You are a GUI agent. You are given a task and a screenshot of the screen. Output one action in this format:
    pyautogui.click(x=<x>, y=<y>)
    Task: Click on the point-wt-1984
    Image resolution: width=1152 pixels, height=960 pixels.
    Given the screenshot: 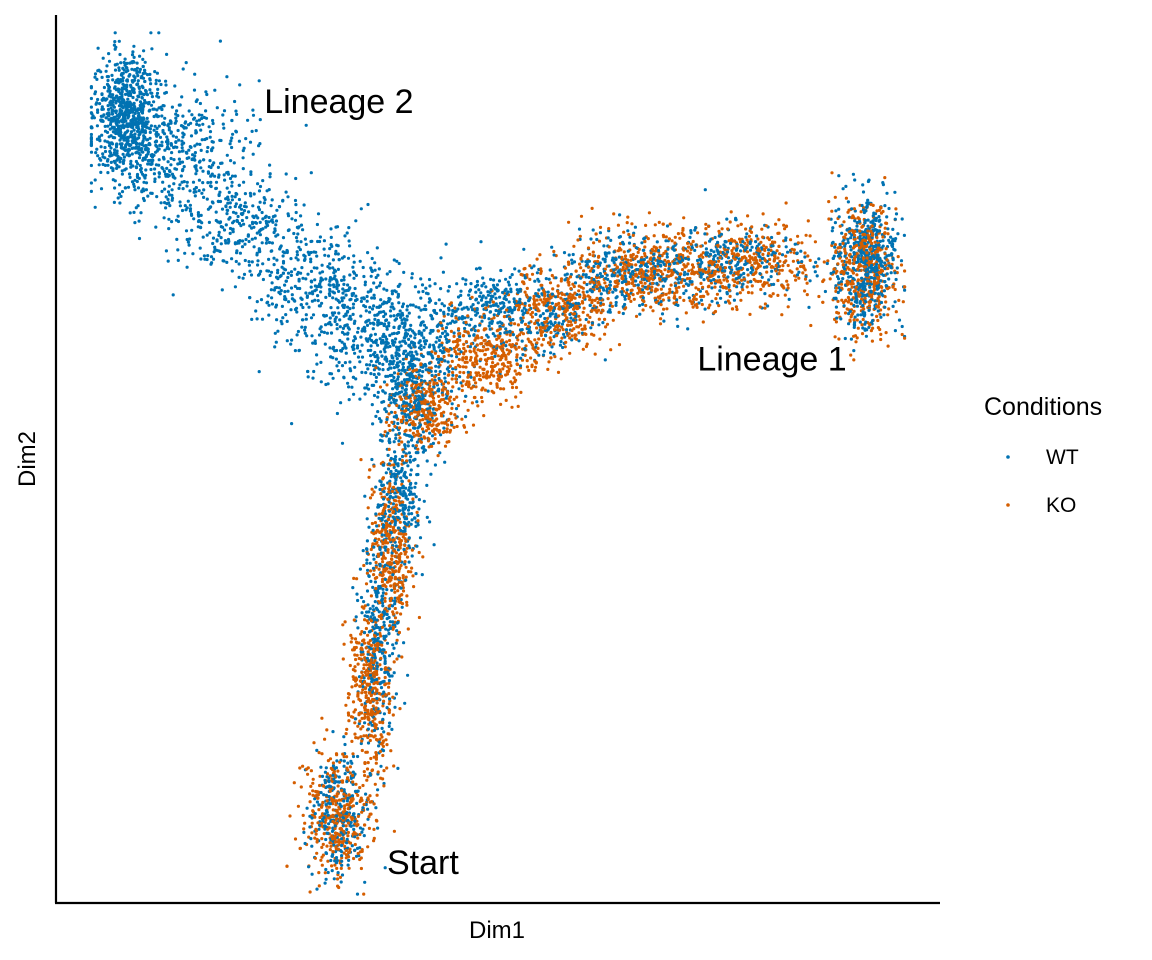 What is the action you would take?
    pyautogui.click(x=236, y=204)
    